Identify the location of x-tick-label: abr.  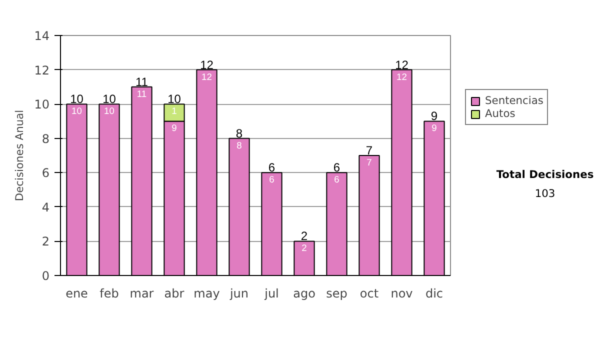
(174, 293).